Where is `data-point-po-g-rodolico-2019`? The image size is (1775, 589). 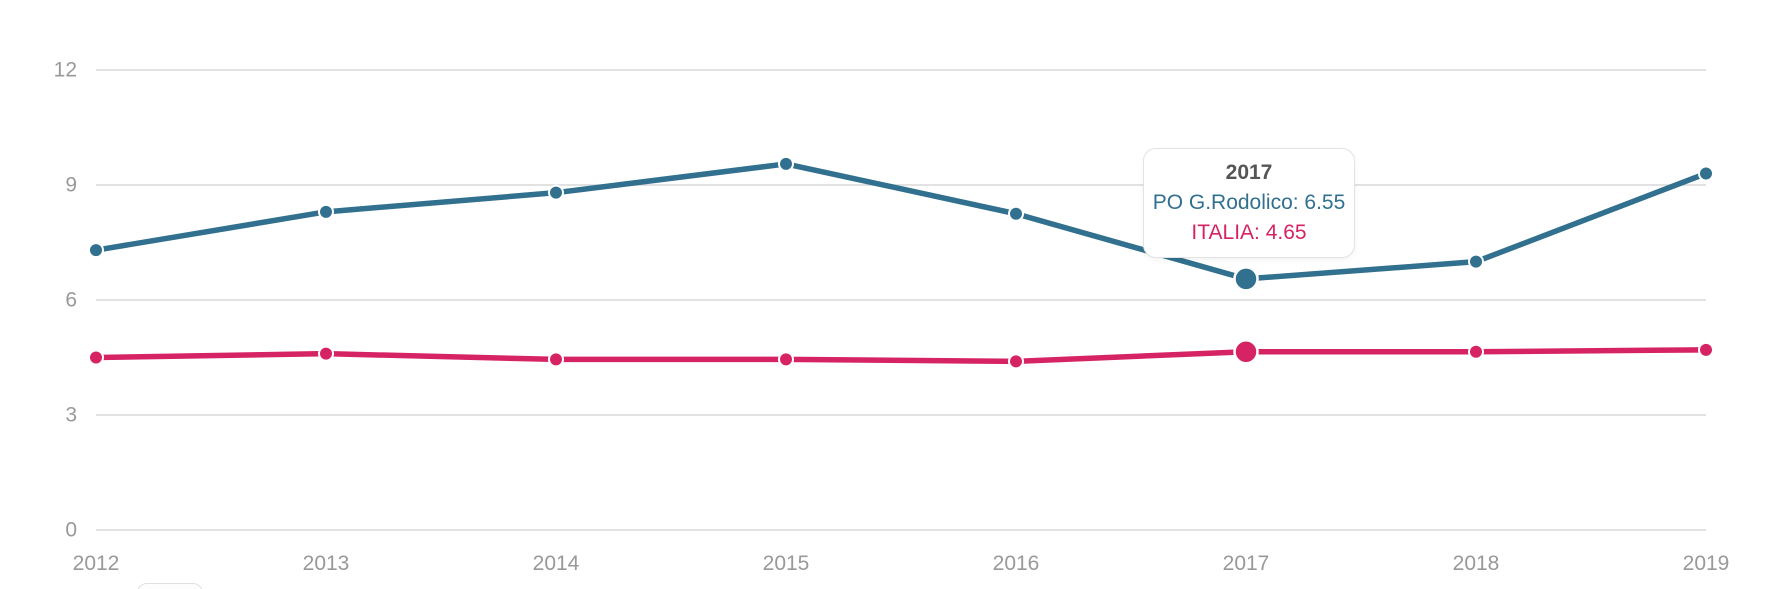
data-point-po-g-rodolico-2019 is located at coordinates (1706, 173).